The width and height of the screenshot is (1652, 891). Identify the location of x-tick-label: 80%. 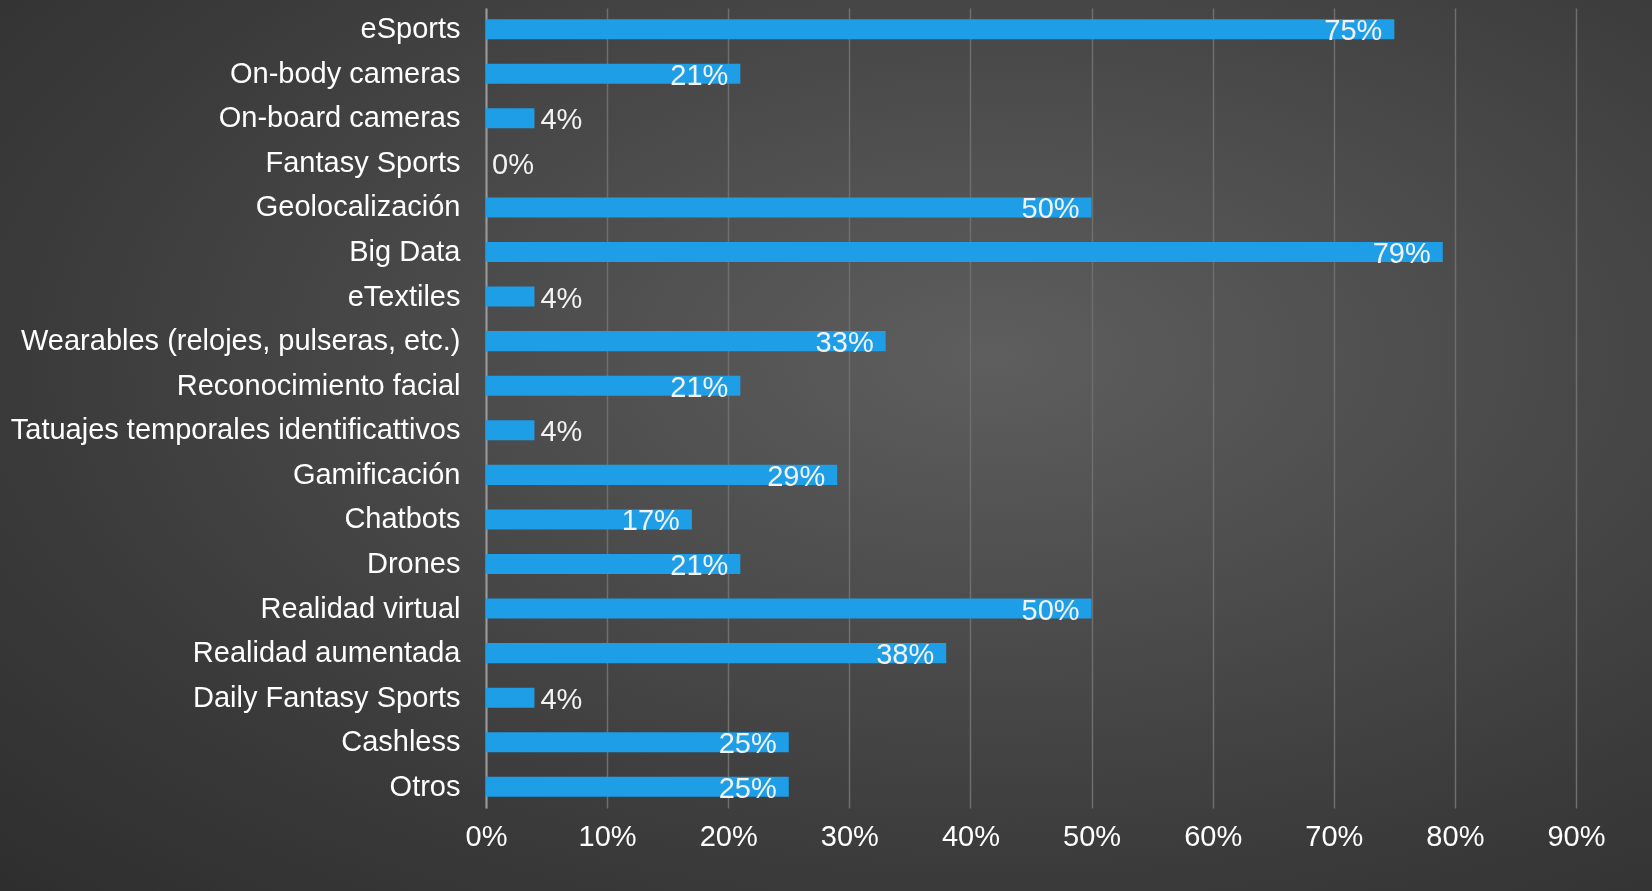
(1455, 835).